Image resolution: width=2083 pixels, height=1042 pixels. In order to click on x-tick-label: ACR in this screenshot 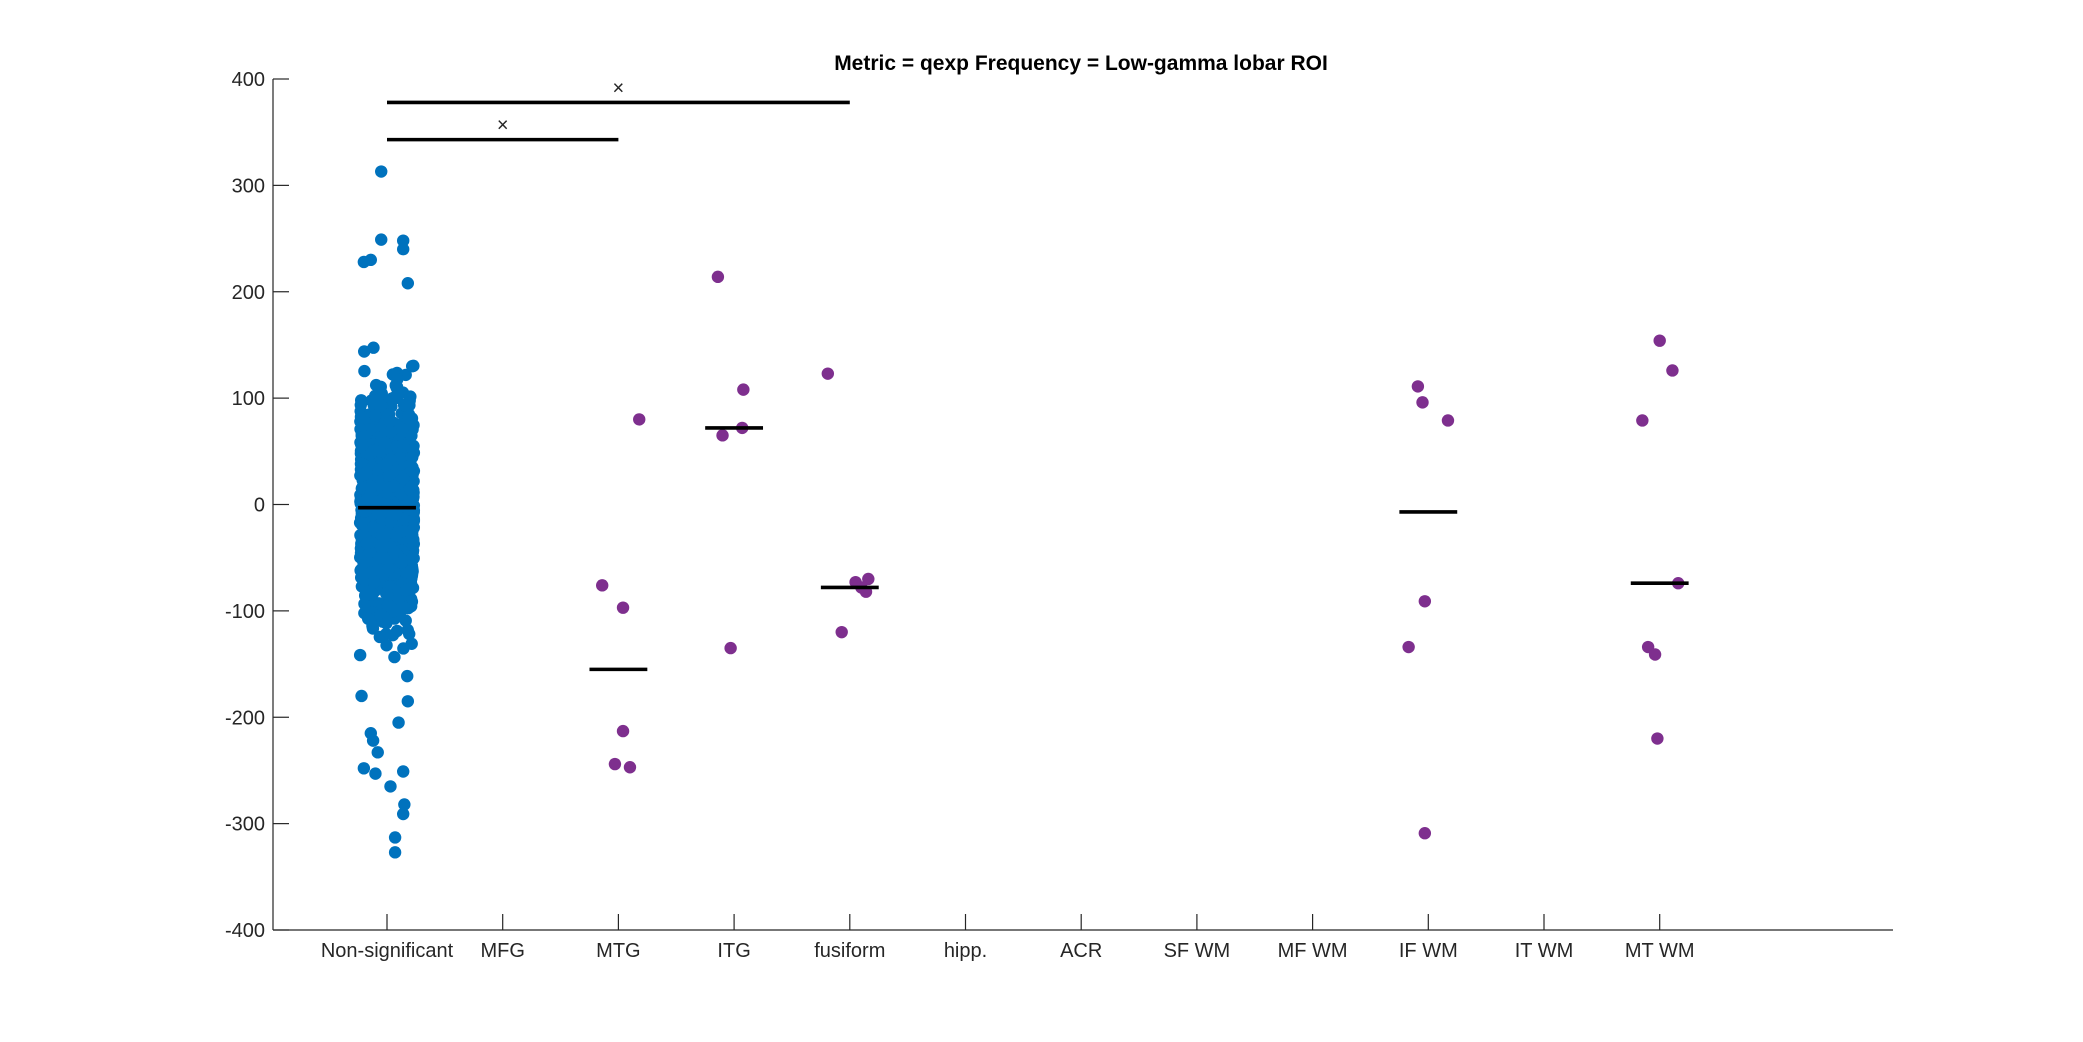, I will do `click(1081, 951)`.